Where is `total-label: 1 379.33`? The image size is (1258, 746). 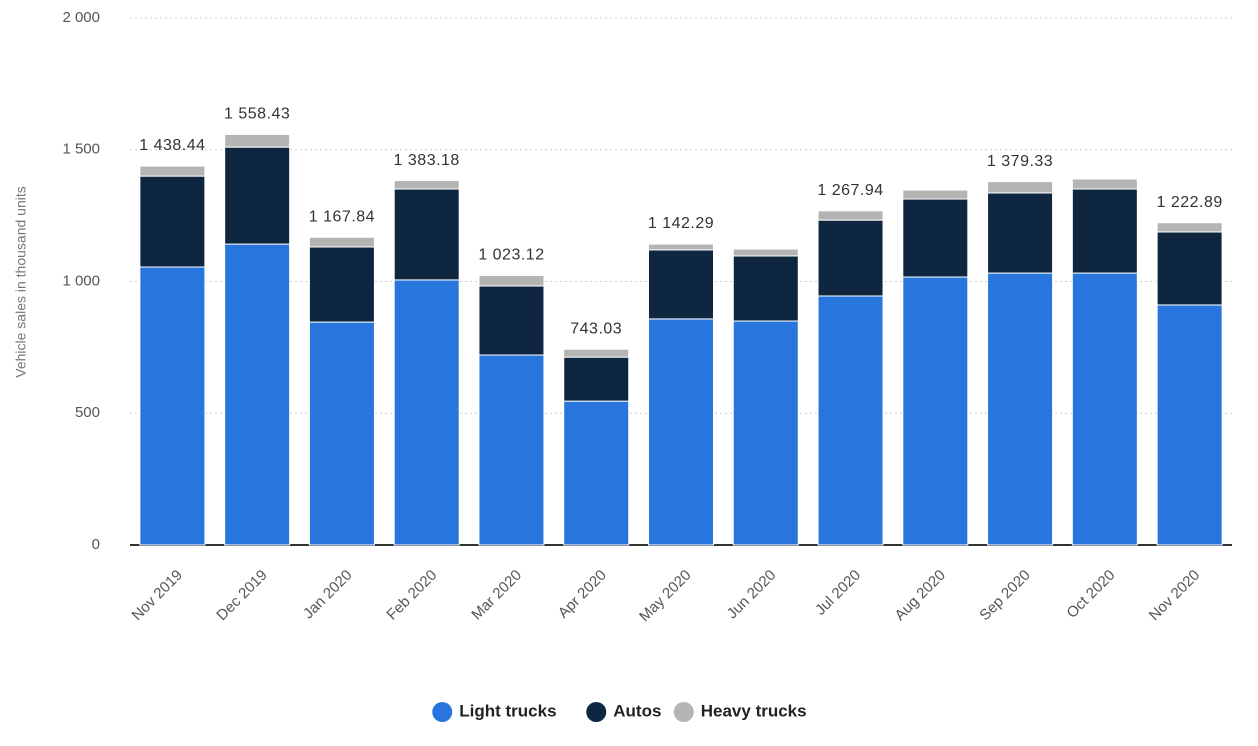 total-label: 1 379.33 is located at coordinates (1020, 161).